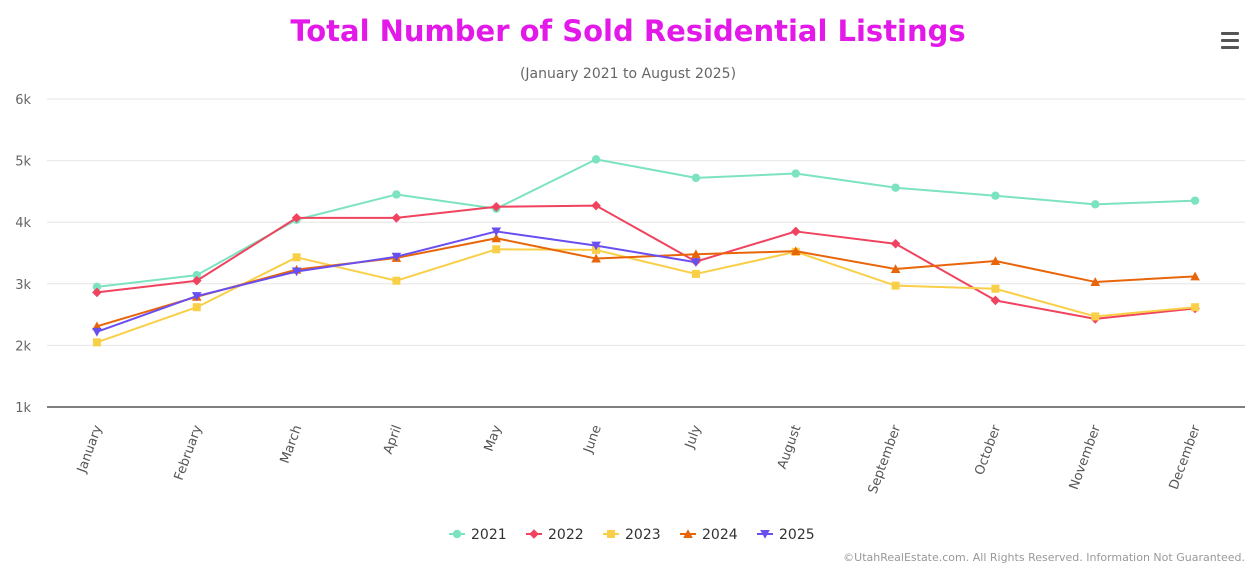 This screenshot has height=586, width=1256. I want to click on legend-item-2024: 2024, so click(709, 535).